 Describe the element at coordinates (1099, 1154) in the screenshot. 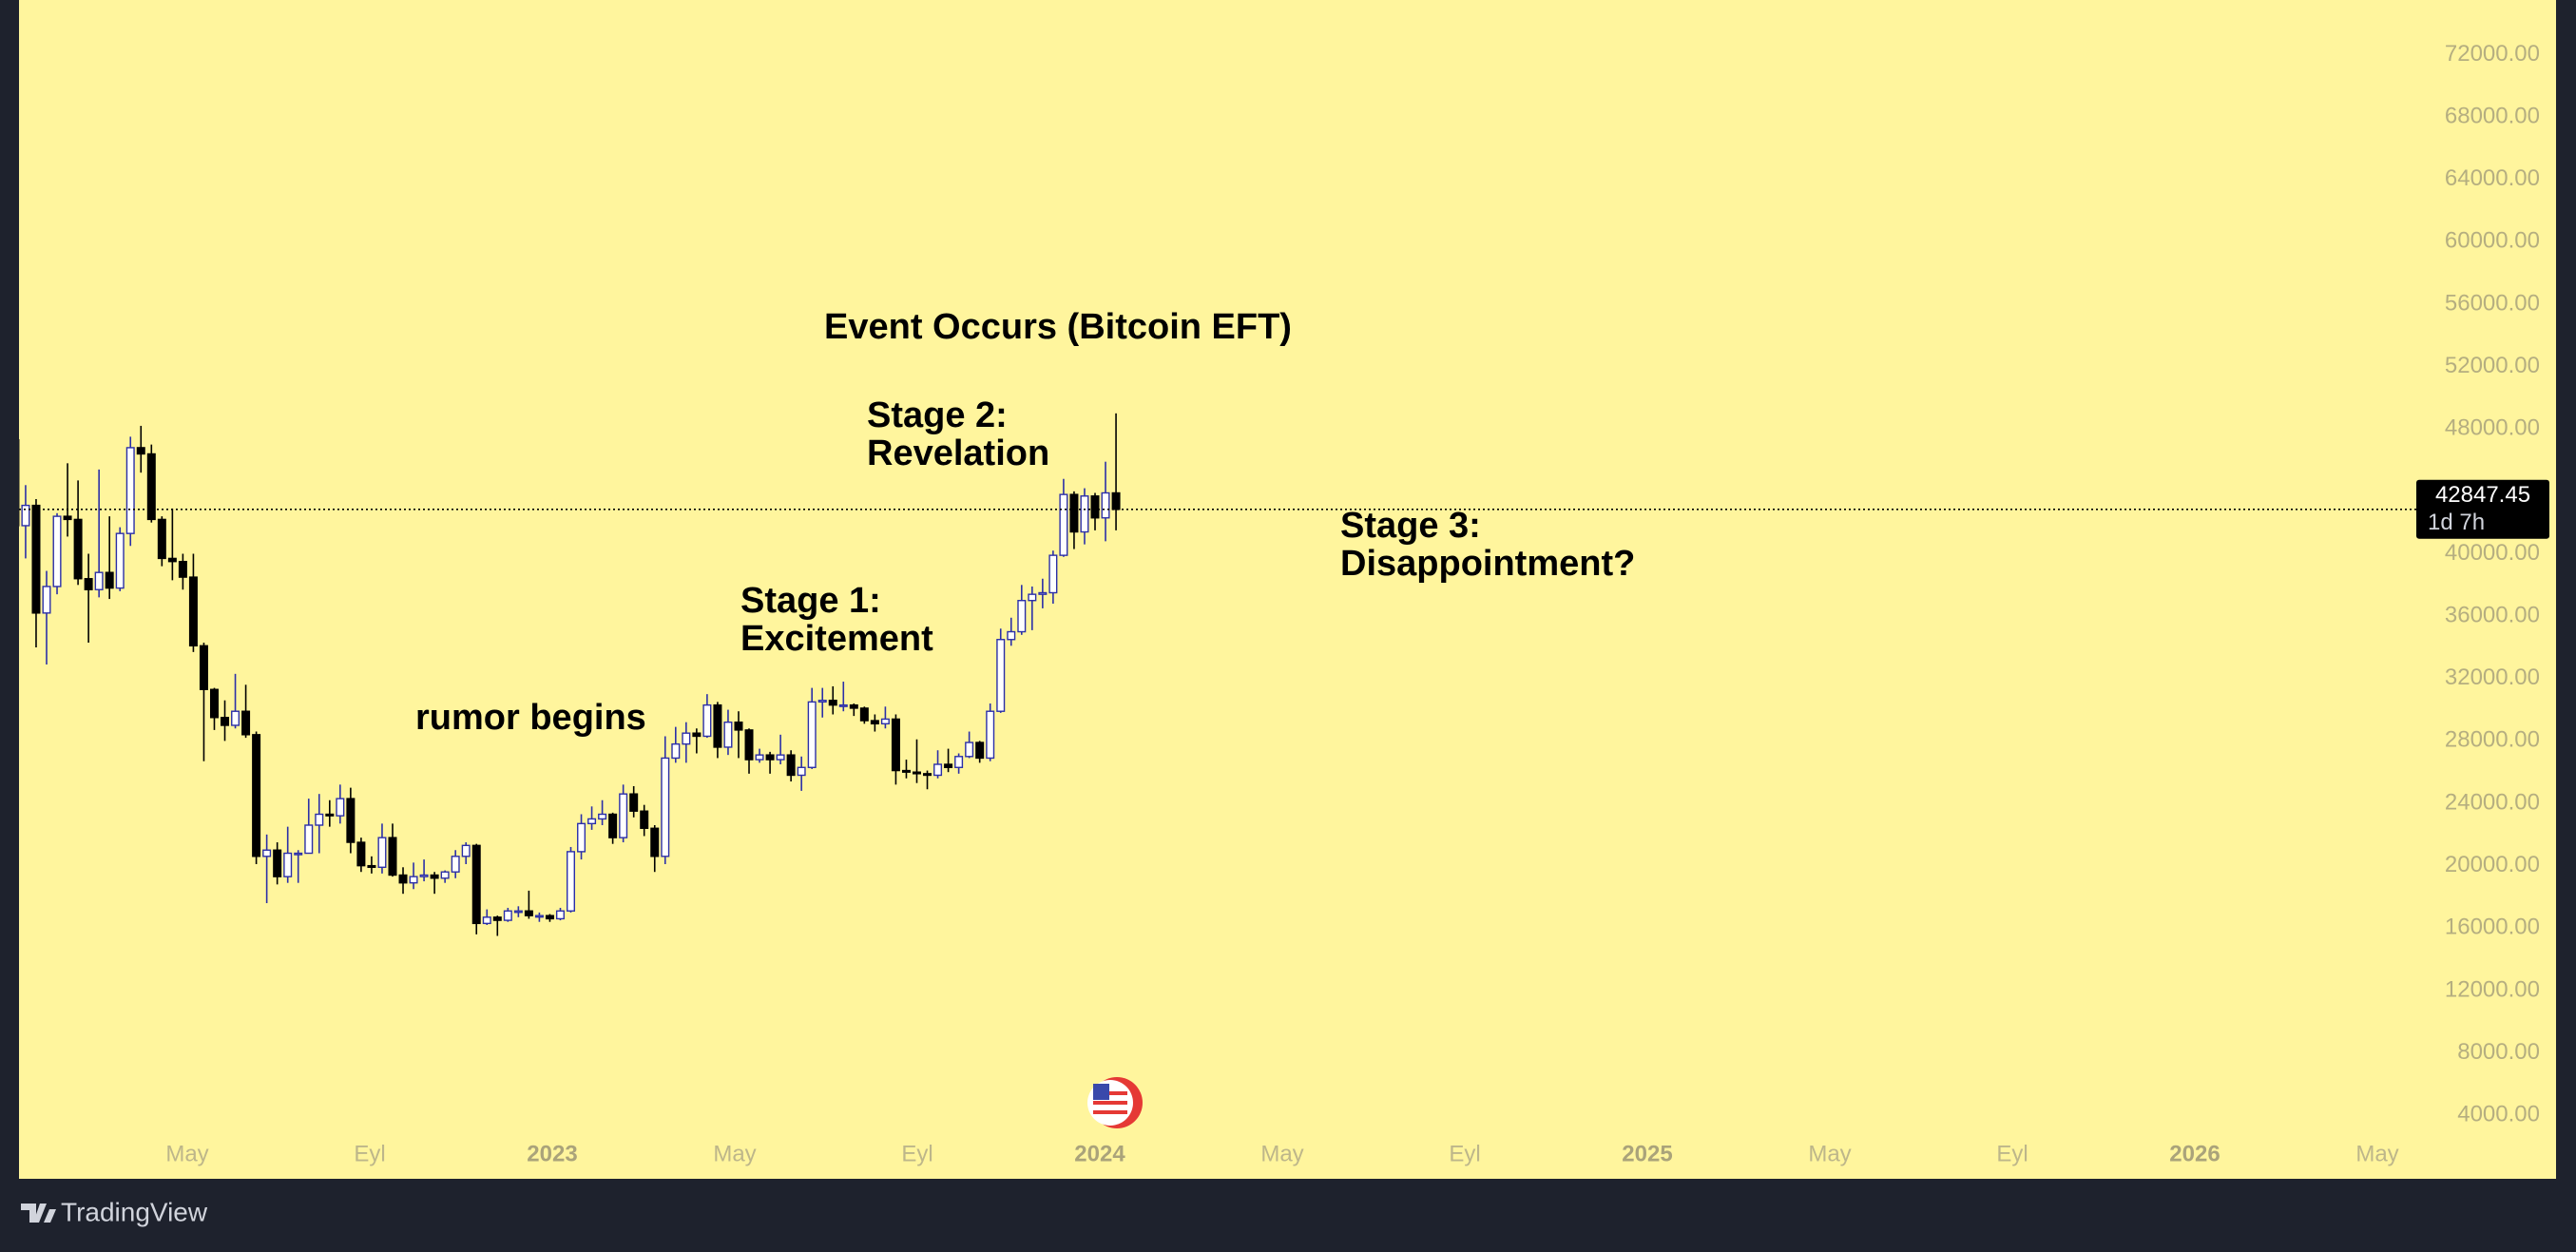

I see `x-tick-label: 2024` at that location.